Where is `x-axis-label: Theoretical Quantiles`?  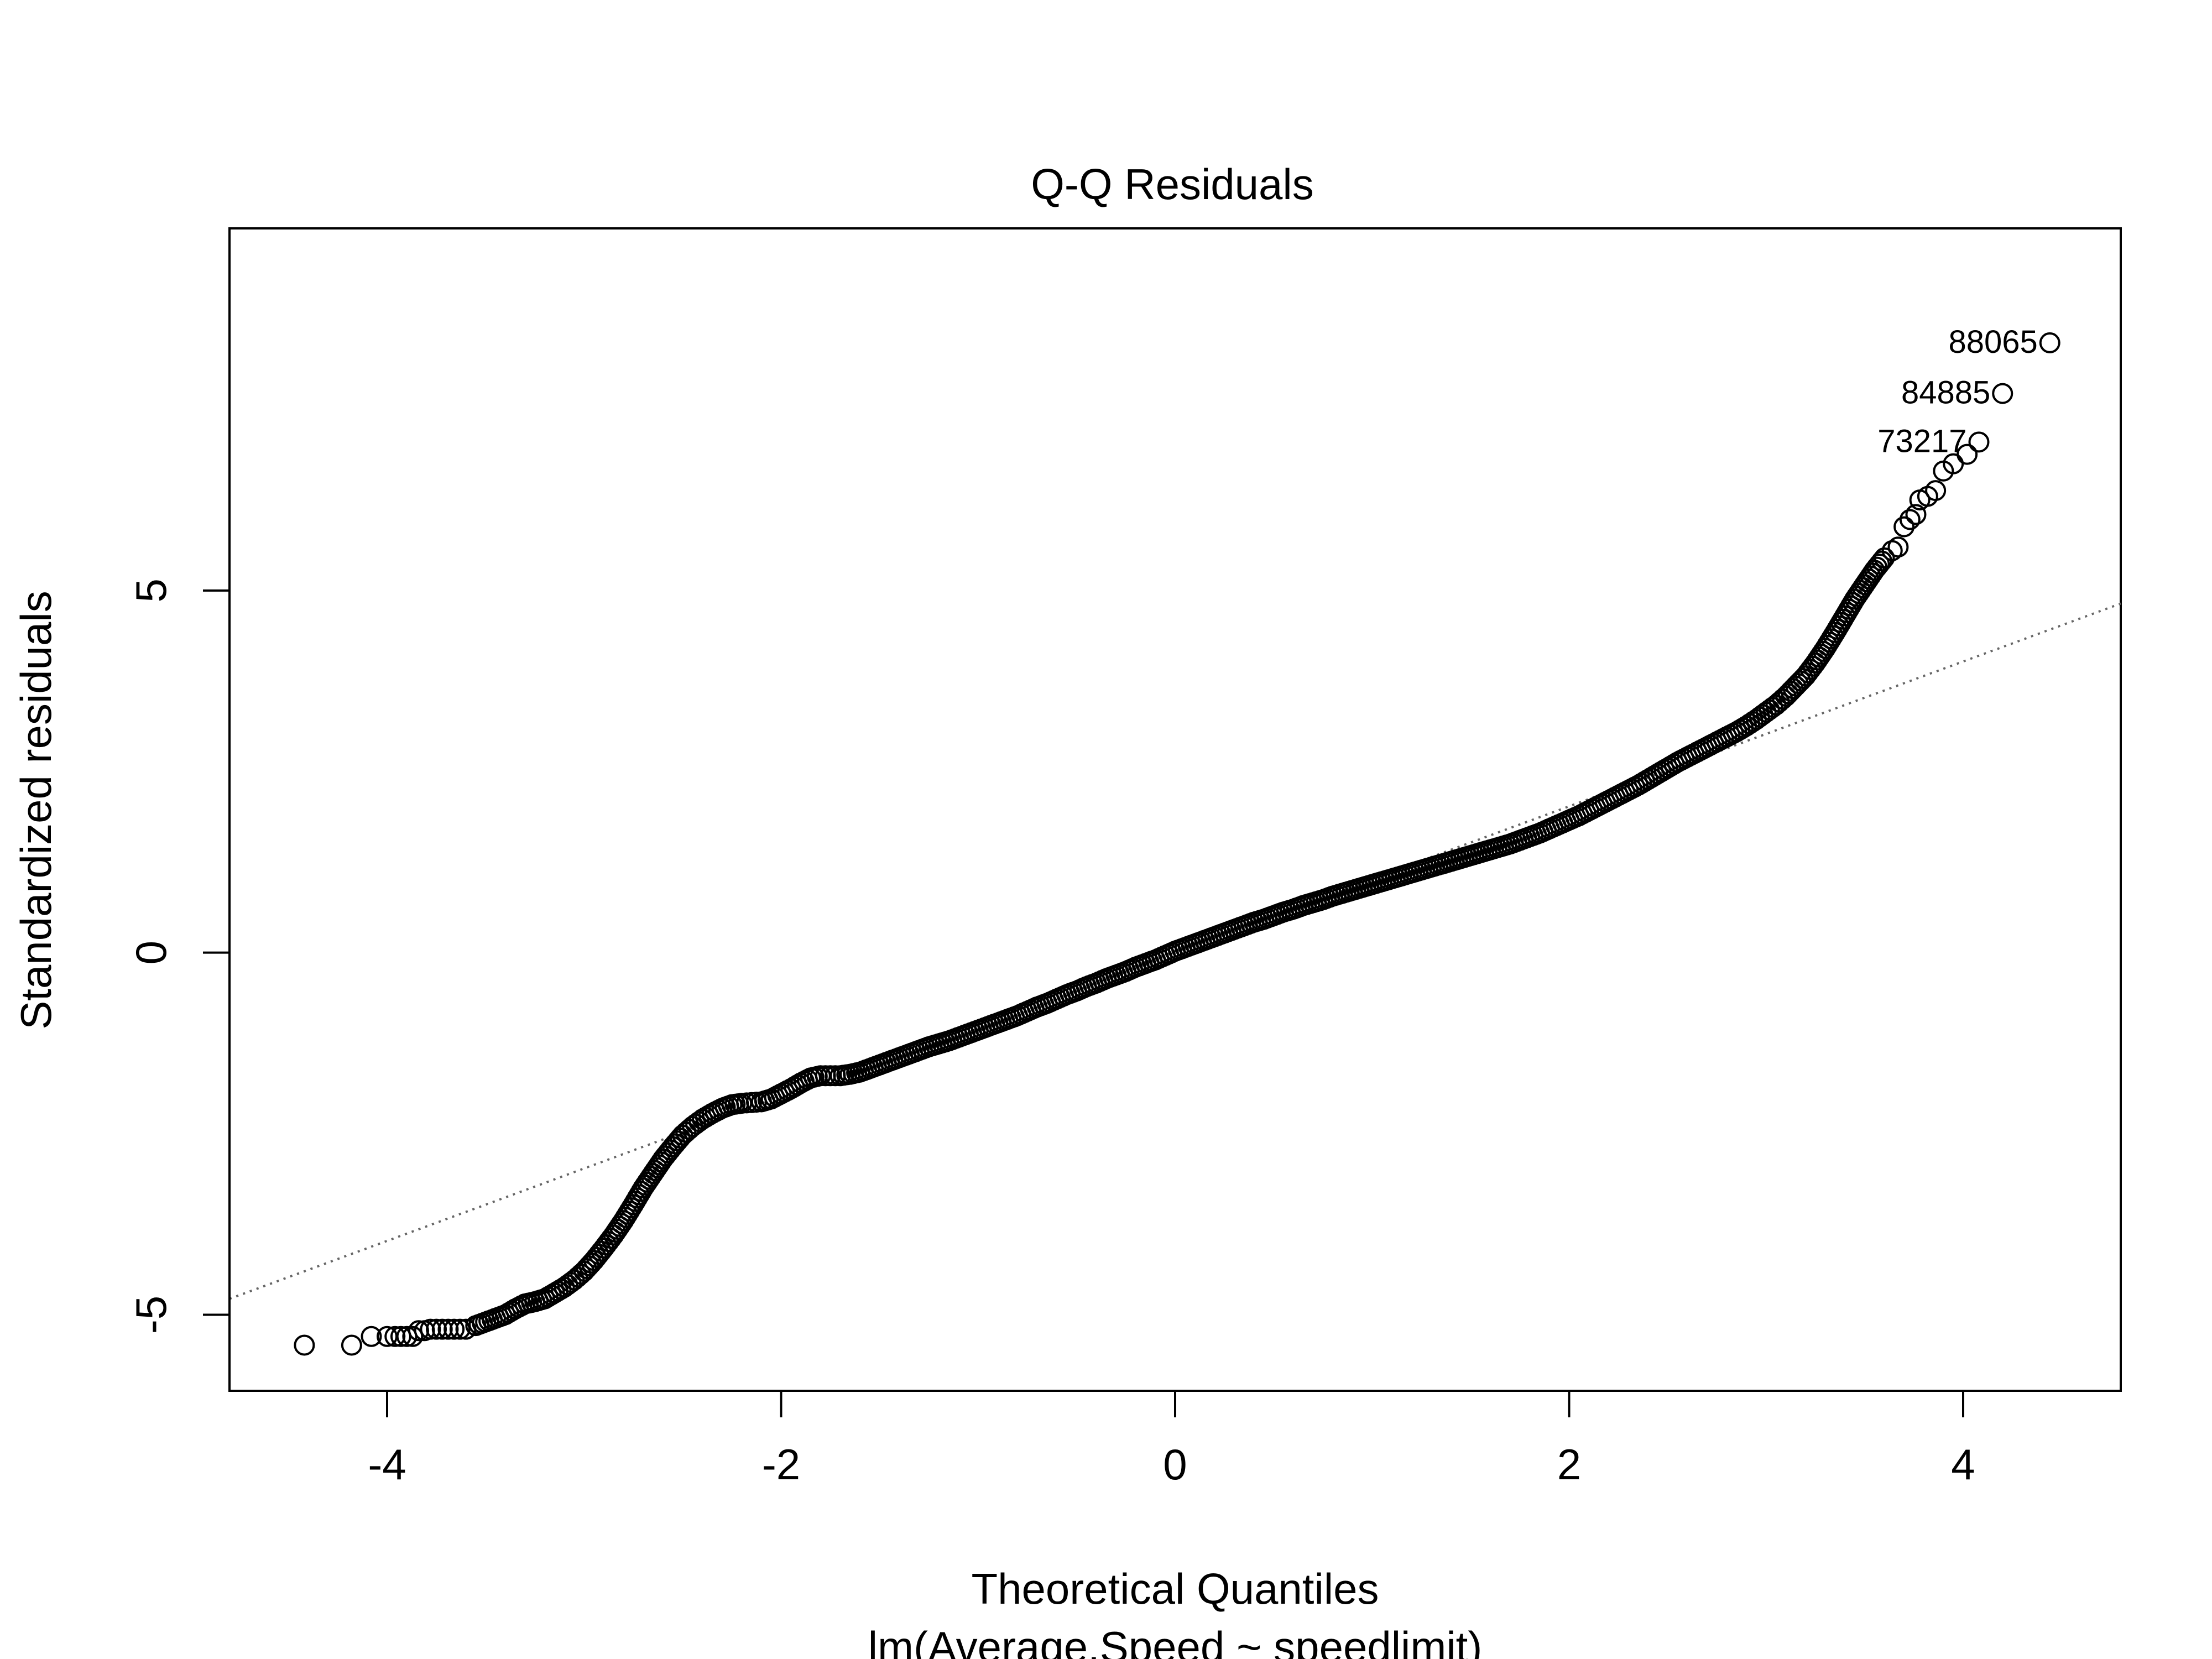
x-axis-label: Theoretical Quantiles is located at coordinates (1175, 1589).